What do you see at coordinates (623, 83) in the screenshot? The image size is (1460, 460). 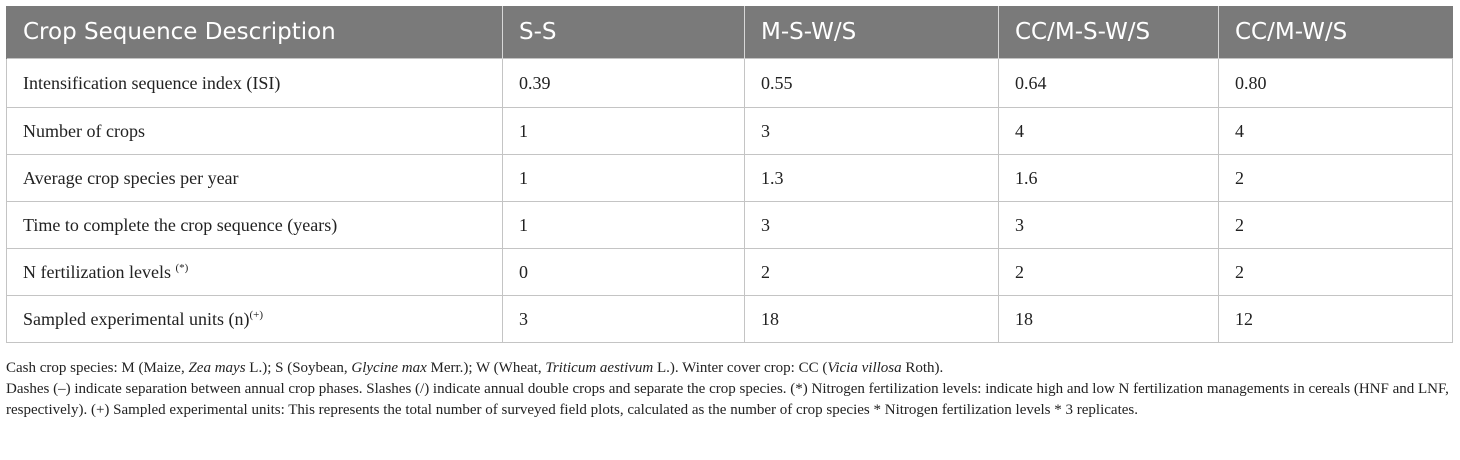 I see `table-cell: 0.39` at bounding box center [623, 83].